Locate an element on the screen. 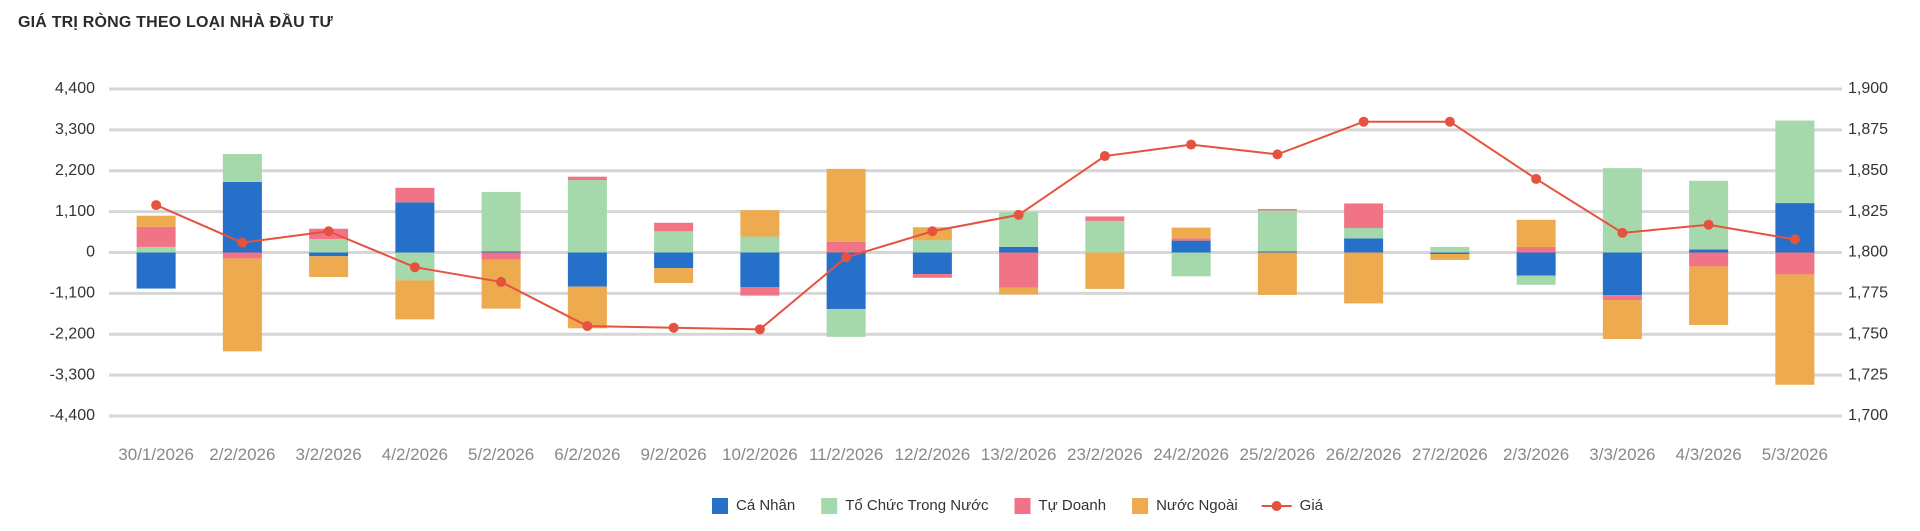  y-left-tick-label: -4,400 is located at coordinates (72, 415).